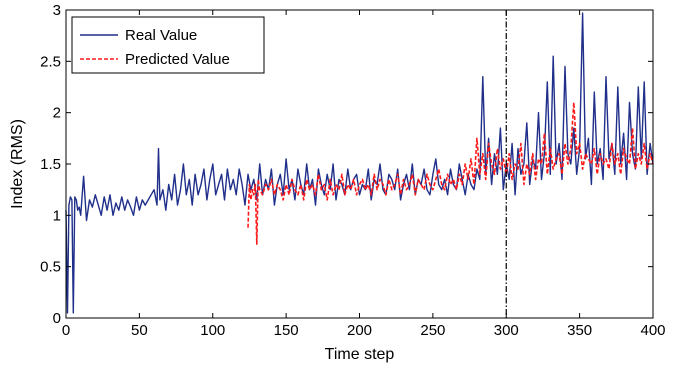 Image resolution: width=683 pixels, height=365 pixels. What do you see at coordinates (652, 330) in the screenshot?
I see `x-tick-label: 400` at bounding box center [652, 330].